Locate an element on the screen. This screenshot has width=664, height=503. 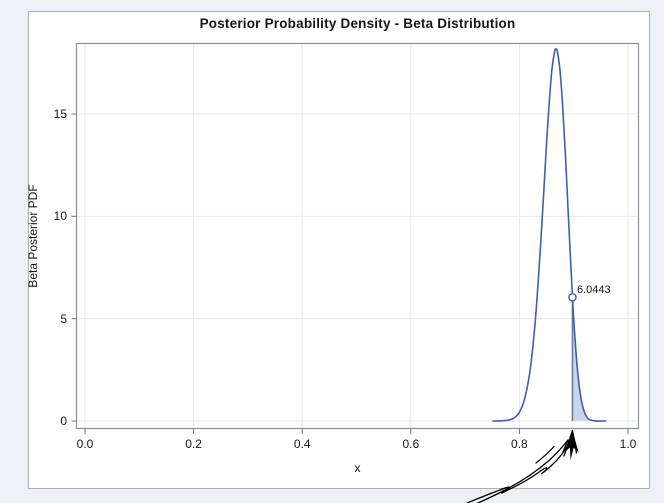
marker-point is located at coordinates (572, 297).